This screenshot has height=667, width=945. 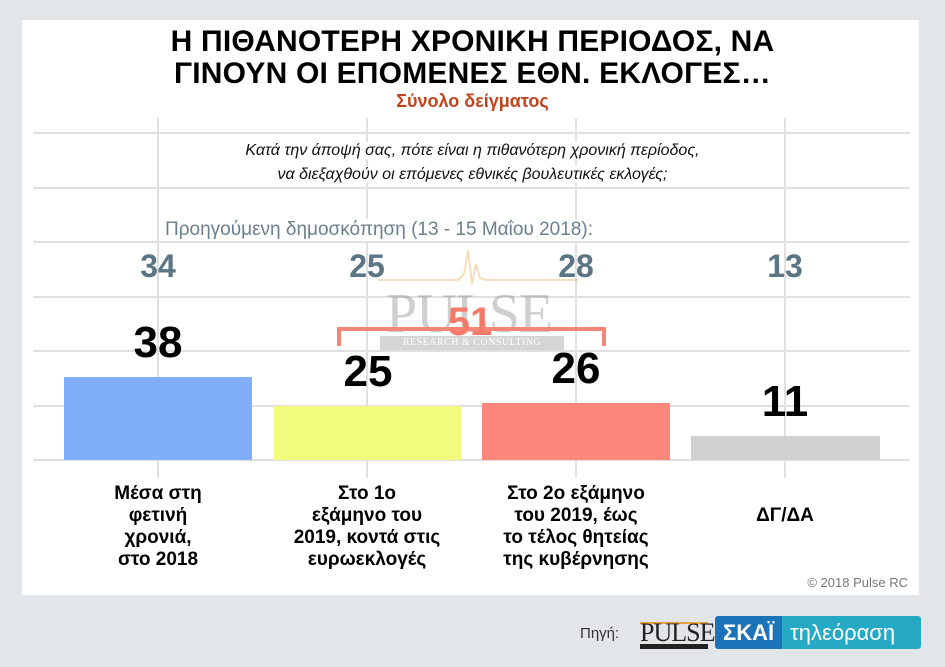 I want to click on bar-value: 26, so click(x=576, y=368).